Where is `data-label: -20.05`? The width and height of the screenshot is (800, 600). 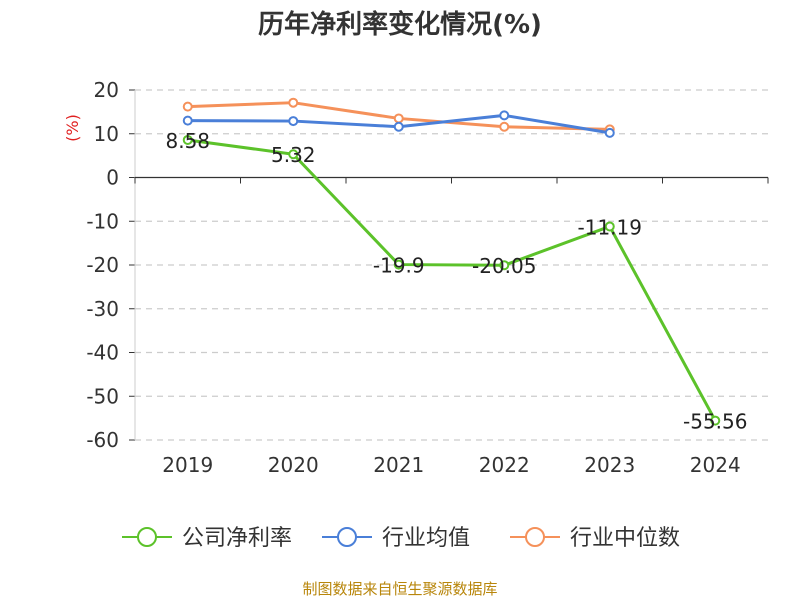
data-label: -20.05 is located at coordinates (504, 266).